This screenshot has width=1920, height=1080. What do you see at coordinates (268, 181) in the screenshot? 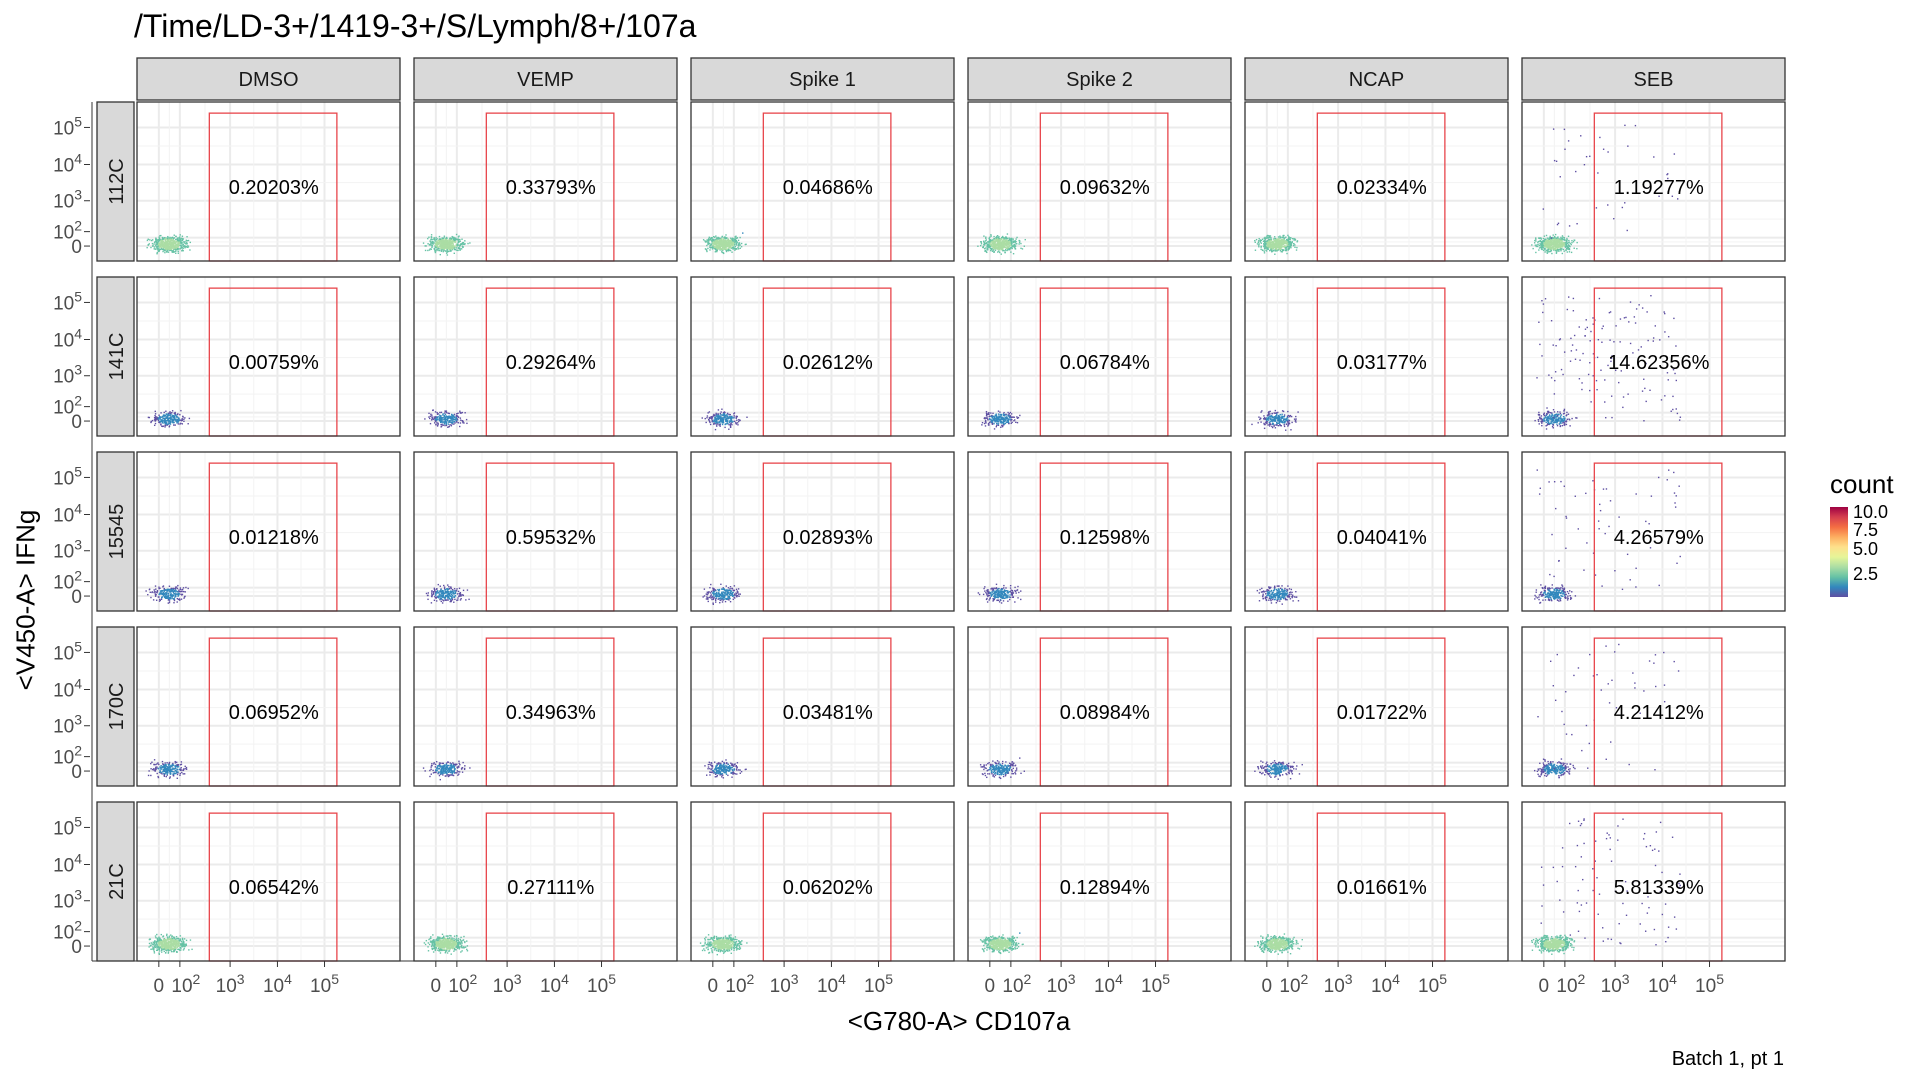
I see `facet-panel: 0.20203%` at bounding box center [268, 181].